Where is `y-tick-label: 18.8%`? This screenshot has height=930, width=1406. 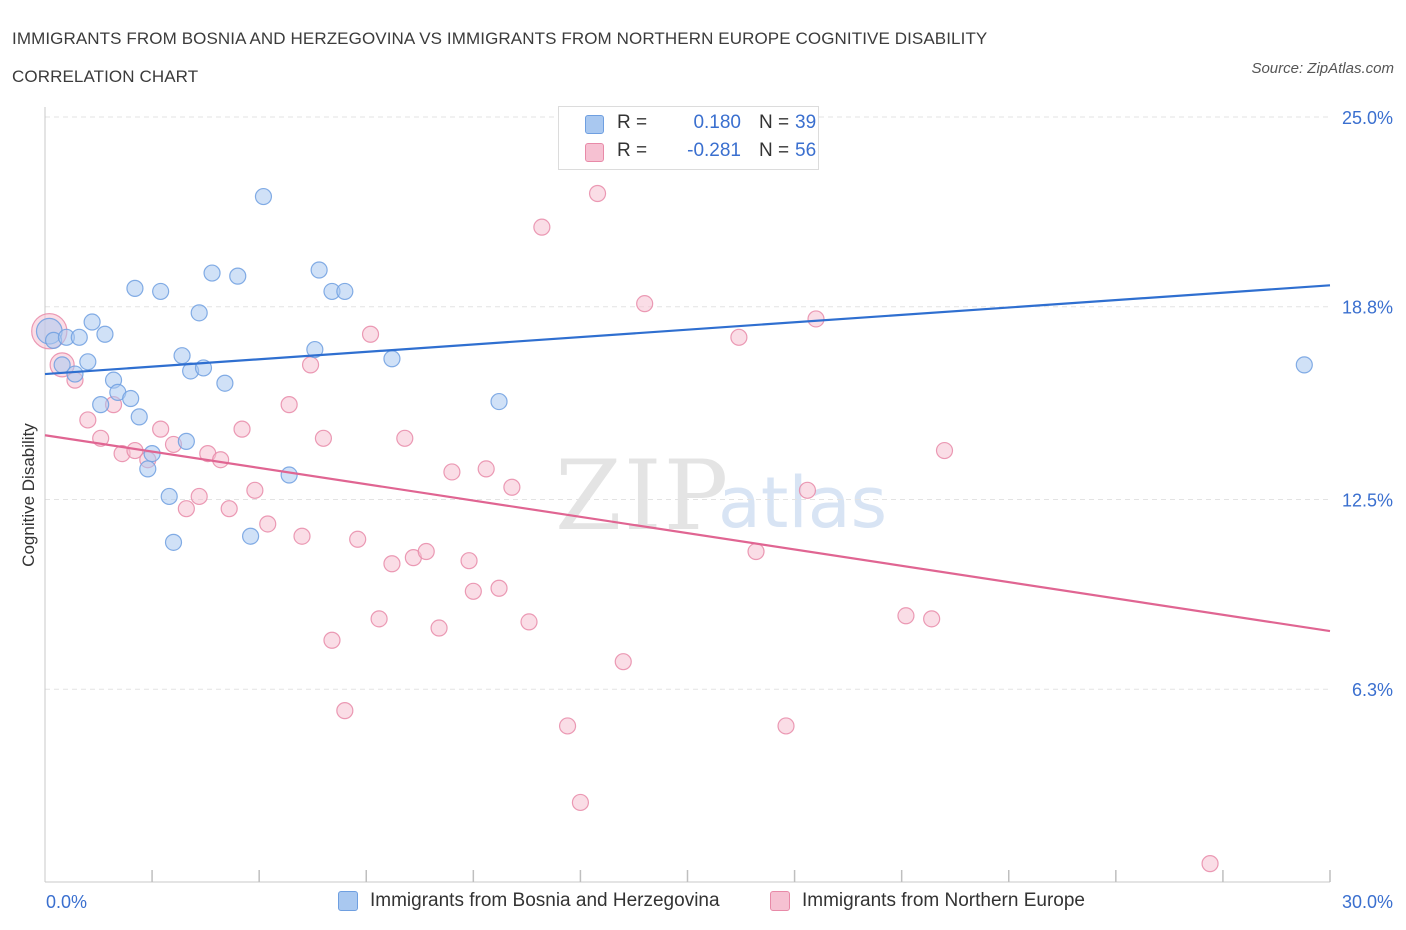 y-tick-label: 18.8% is located at coordinates (1367, 308).